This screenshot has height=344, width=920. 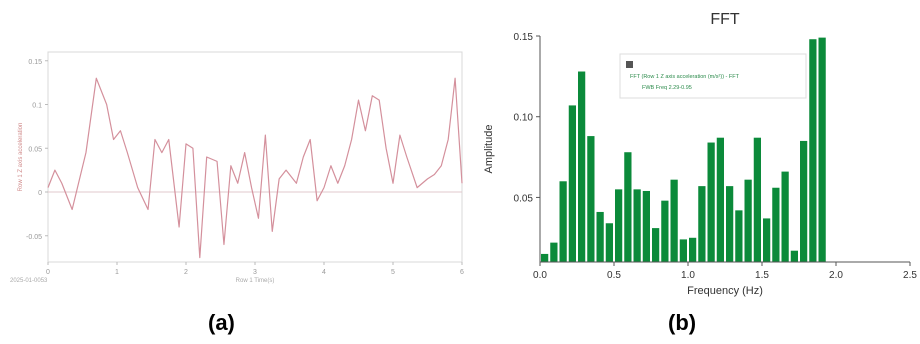 I want to click on x-tick-label: 0.5, so click(x=614, y=275).